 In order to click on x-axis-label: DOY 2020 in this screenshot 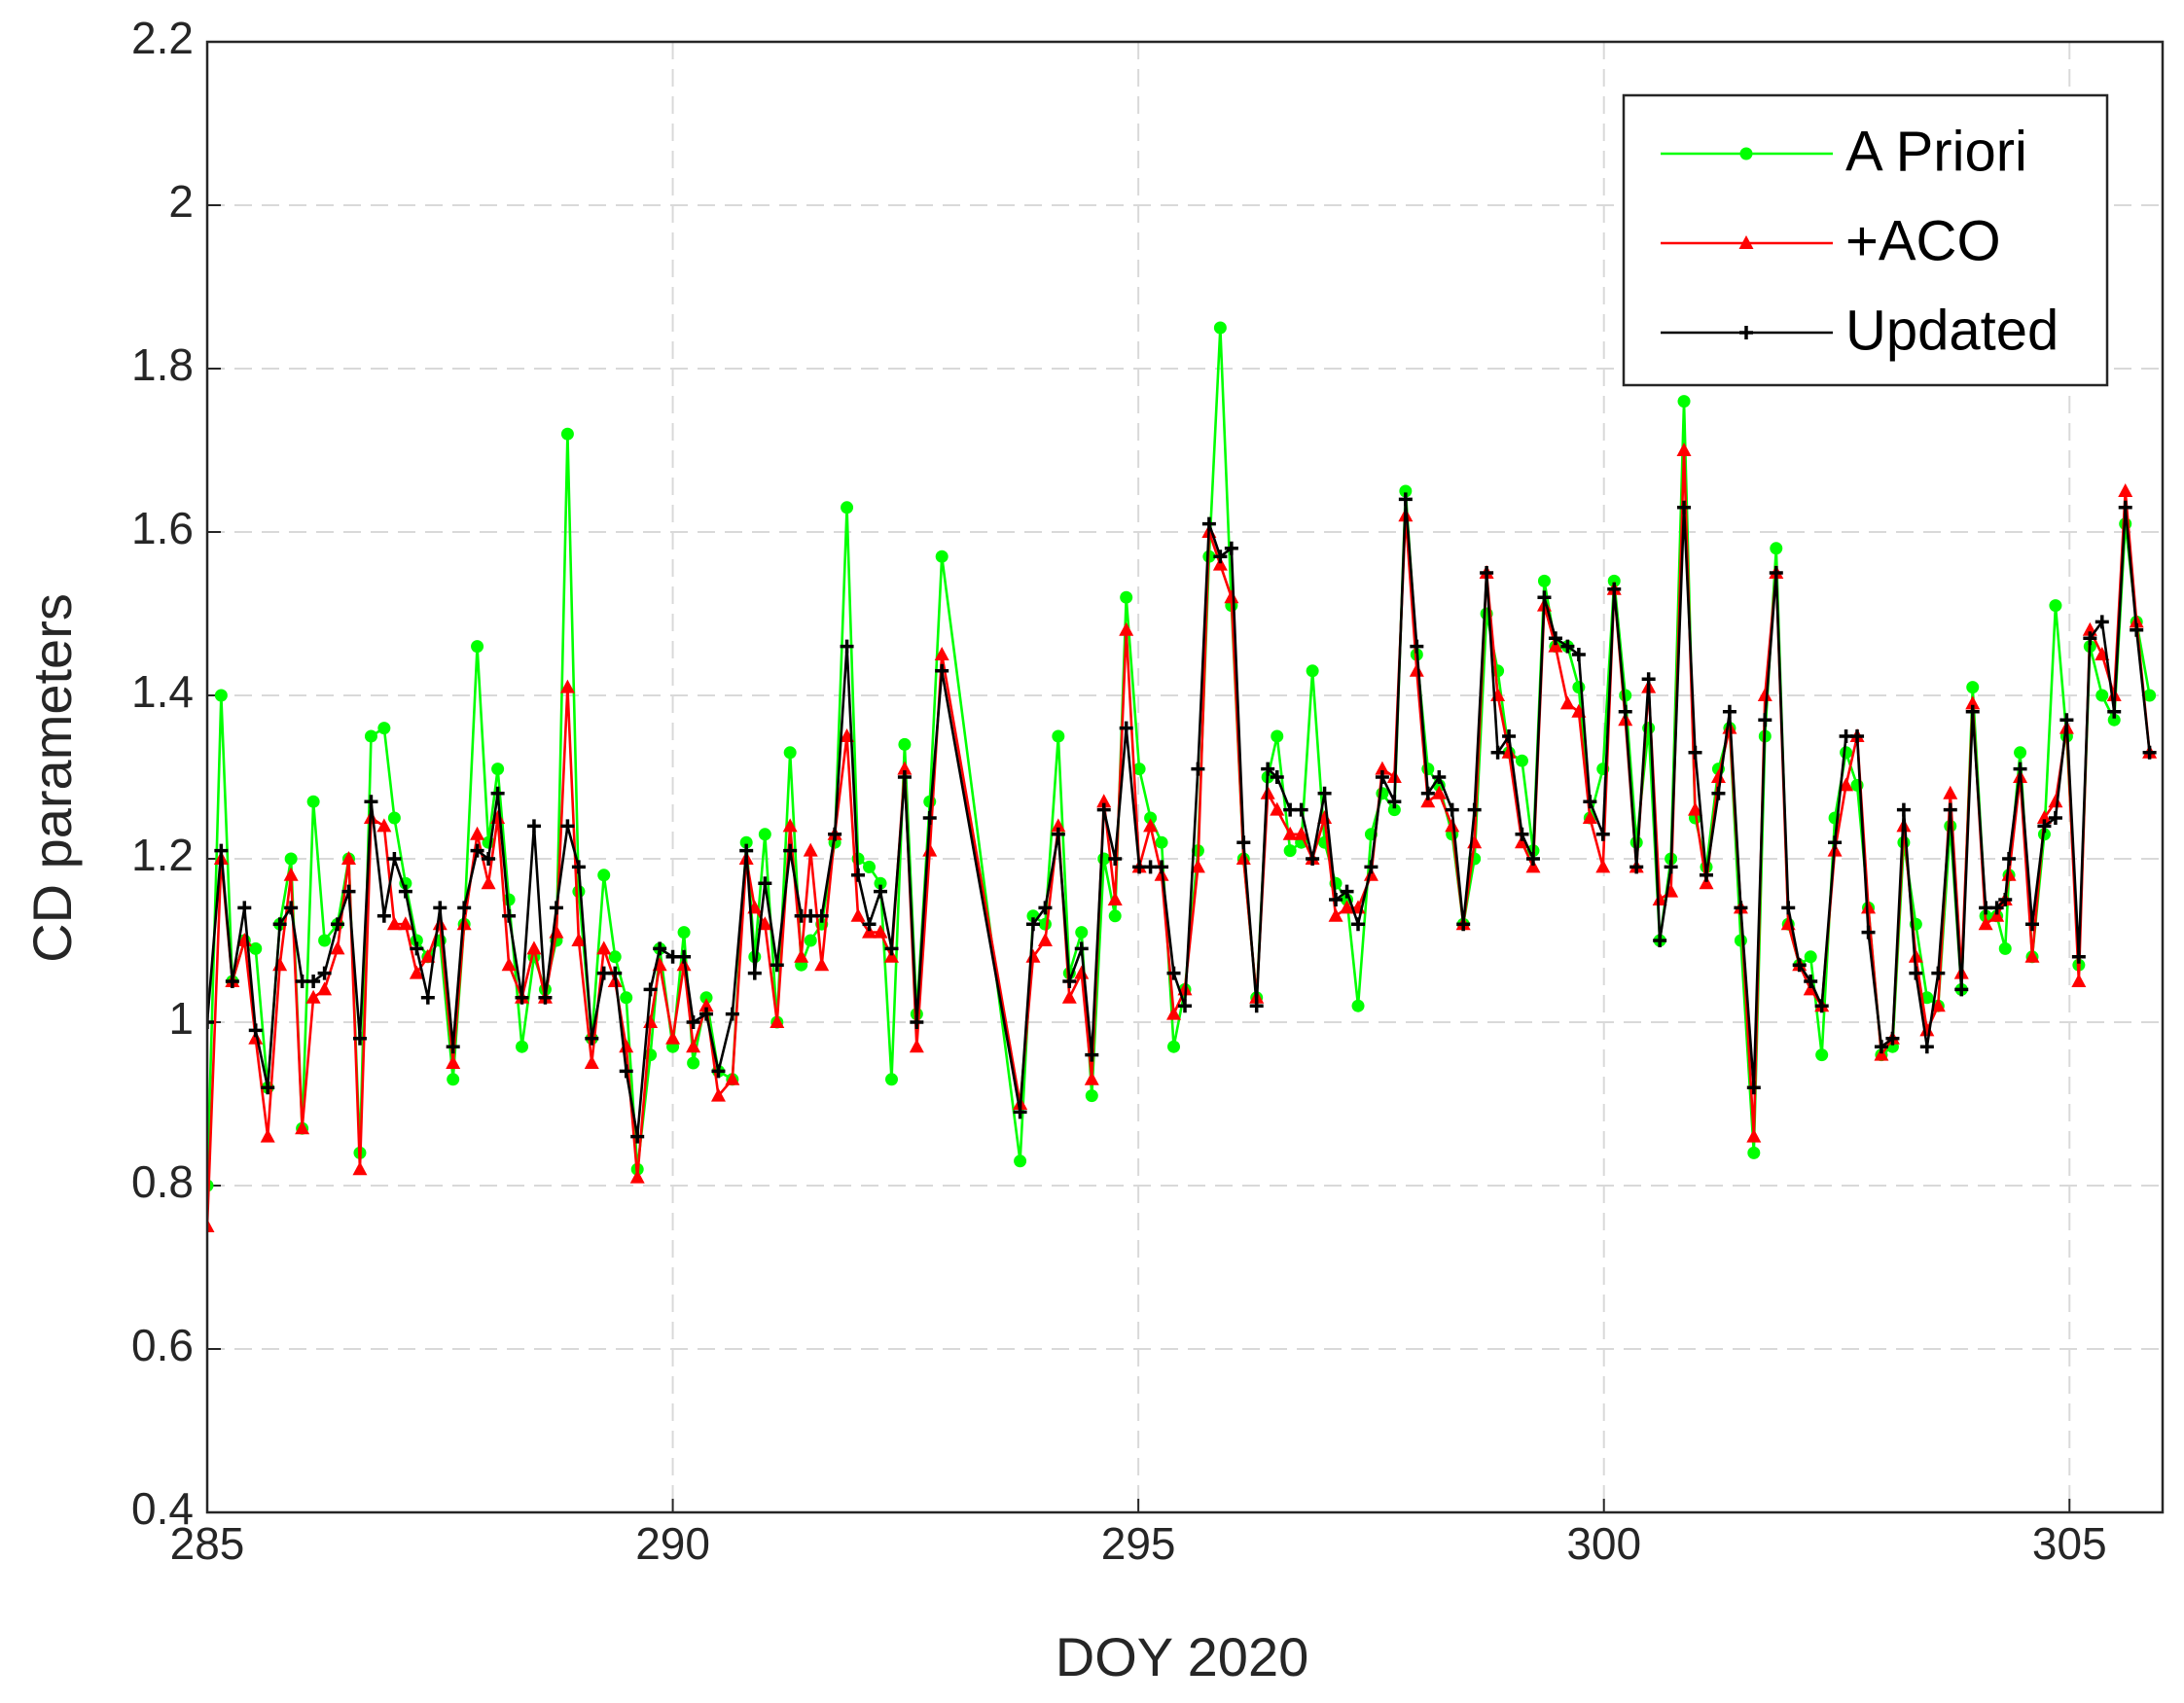, I will do `click(1182, 1657)`.